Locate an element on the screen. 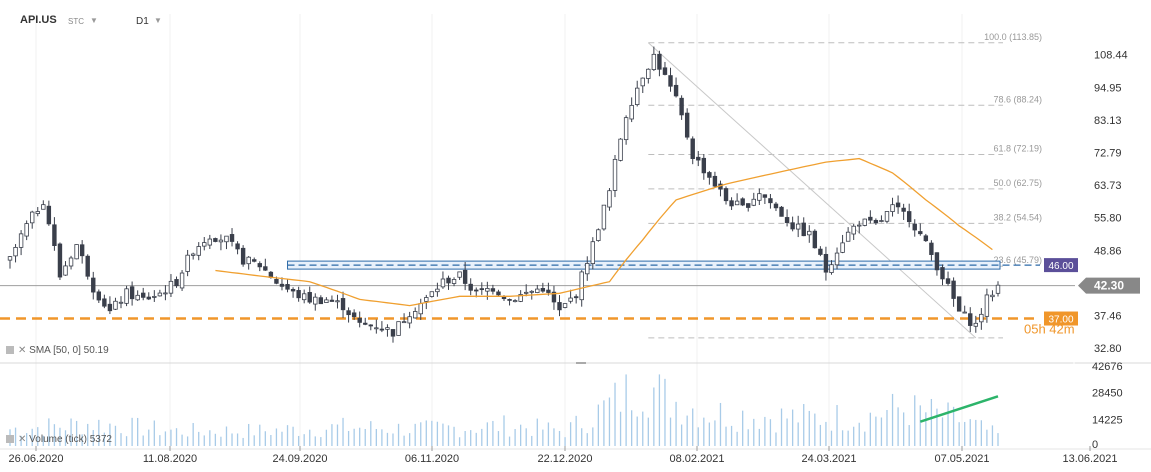  volume-tick: 28450 is located at coordinates (1107, 394).